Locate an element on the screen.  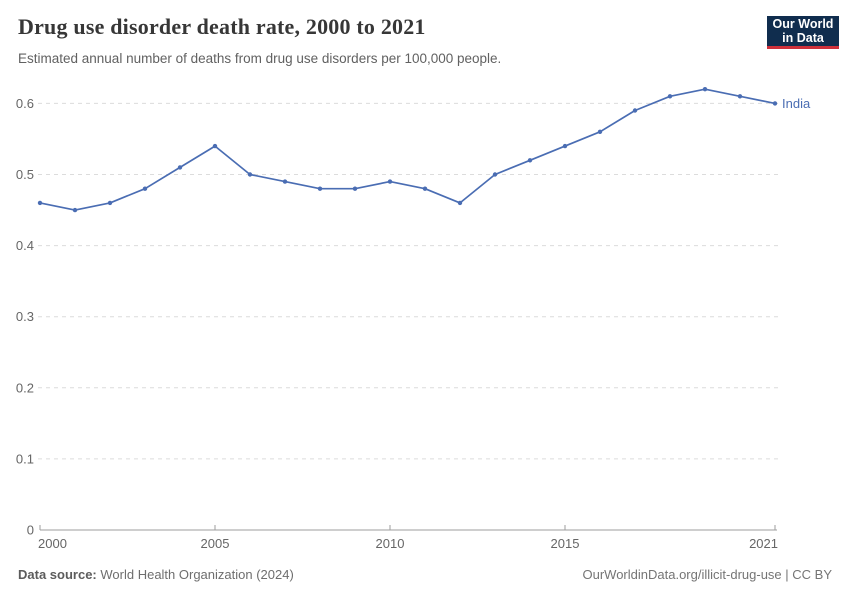
y-axis-tick-label: 0 is located at coordinates (30, 530).